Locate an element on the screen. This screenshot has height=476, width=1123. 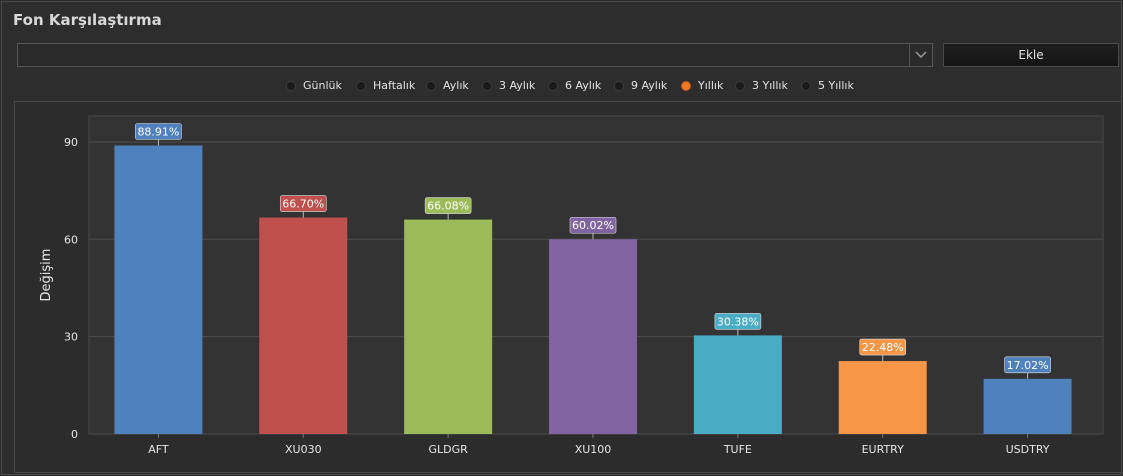
period-radio-6: Yıllık is located at coordinates (702, 85).